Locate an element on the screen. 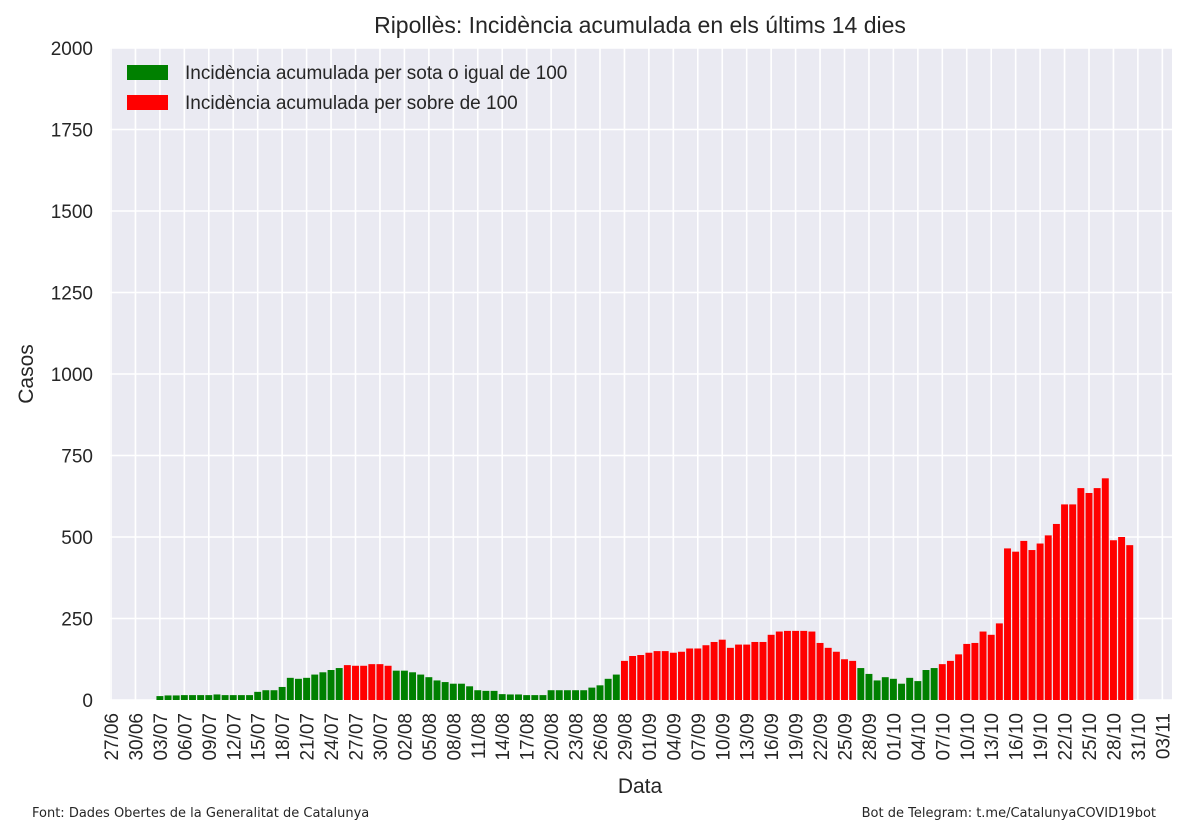 The image size is (1187, 836). x-tick-label: 19/09 is located at coordinates (797, 737).